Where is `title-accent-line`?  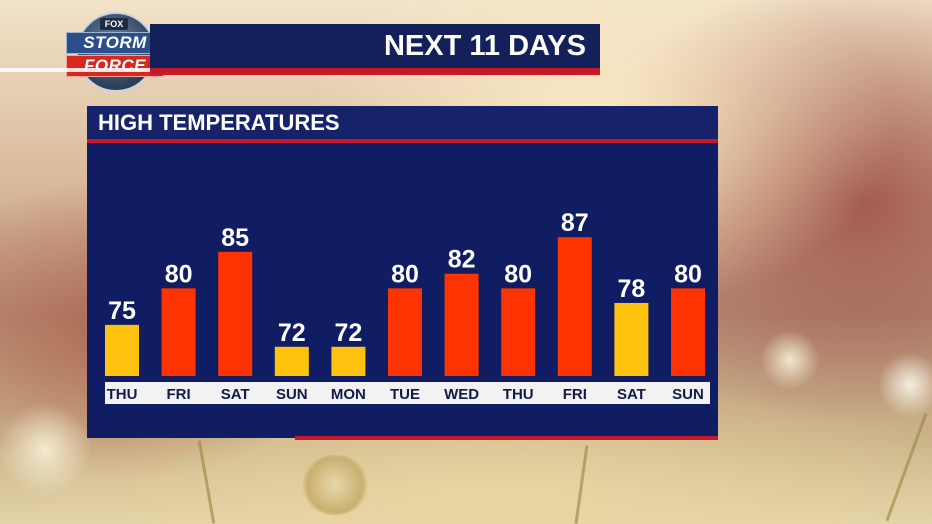 title-accent-line is located at coordinates (75, 70).